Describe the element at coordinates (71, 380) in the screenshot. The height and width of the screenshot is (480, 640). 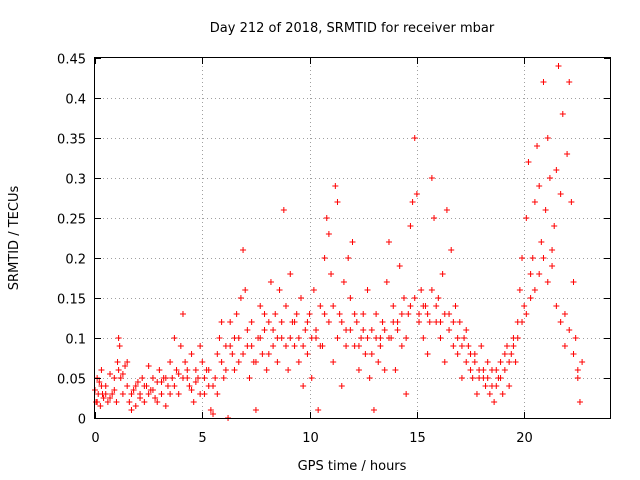
I see `y-tick-label: 0.05` at that location.